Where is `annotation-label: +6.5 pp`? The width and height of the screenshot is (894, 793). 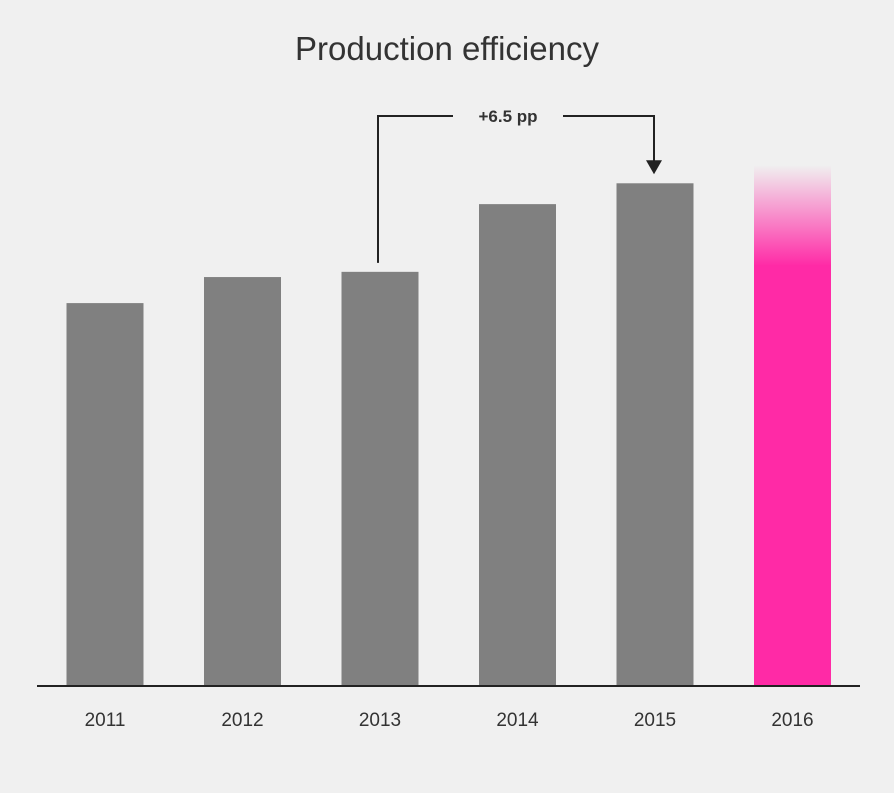
annotation-label: +6.5 pp is located at coordinates (507, 116).